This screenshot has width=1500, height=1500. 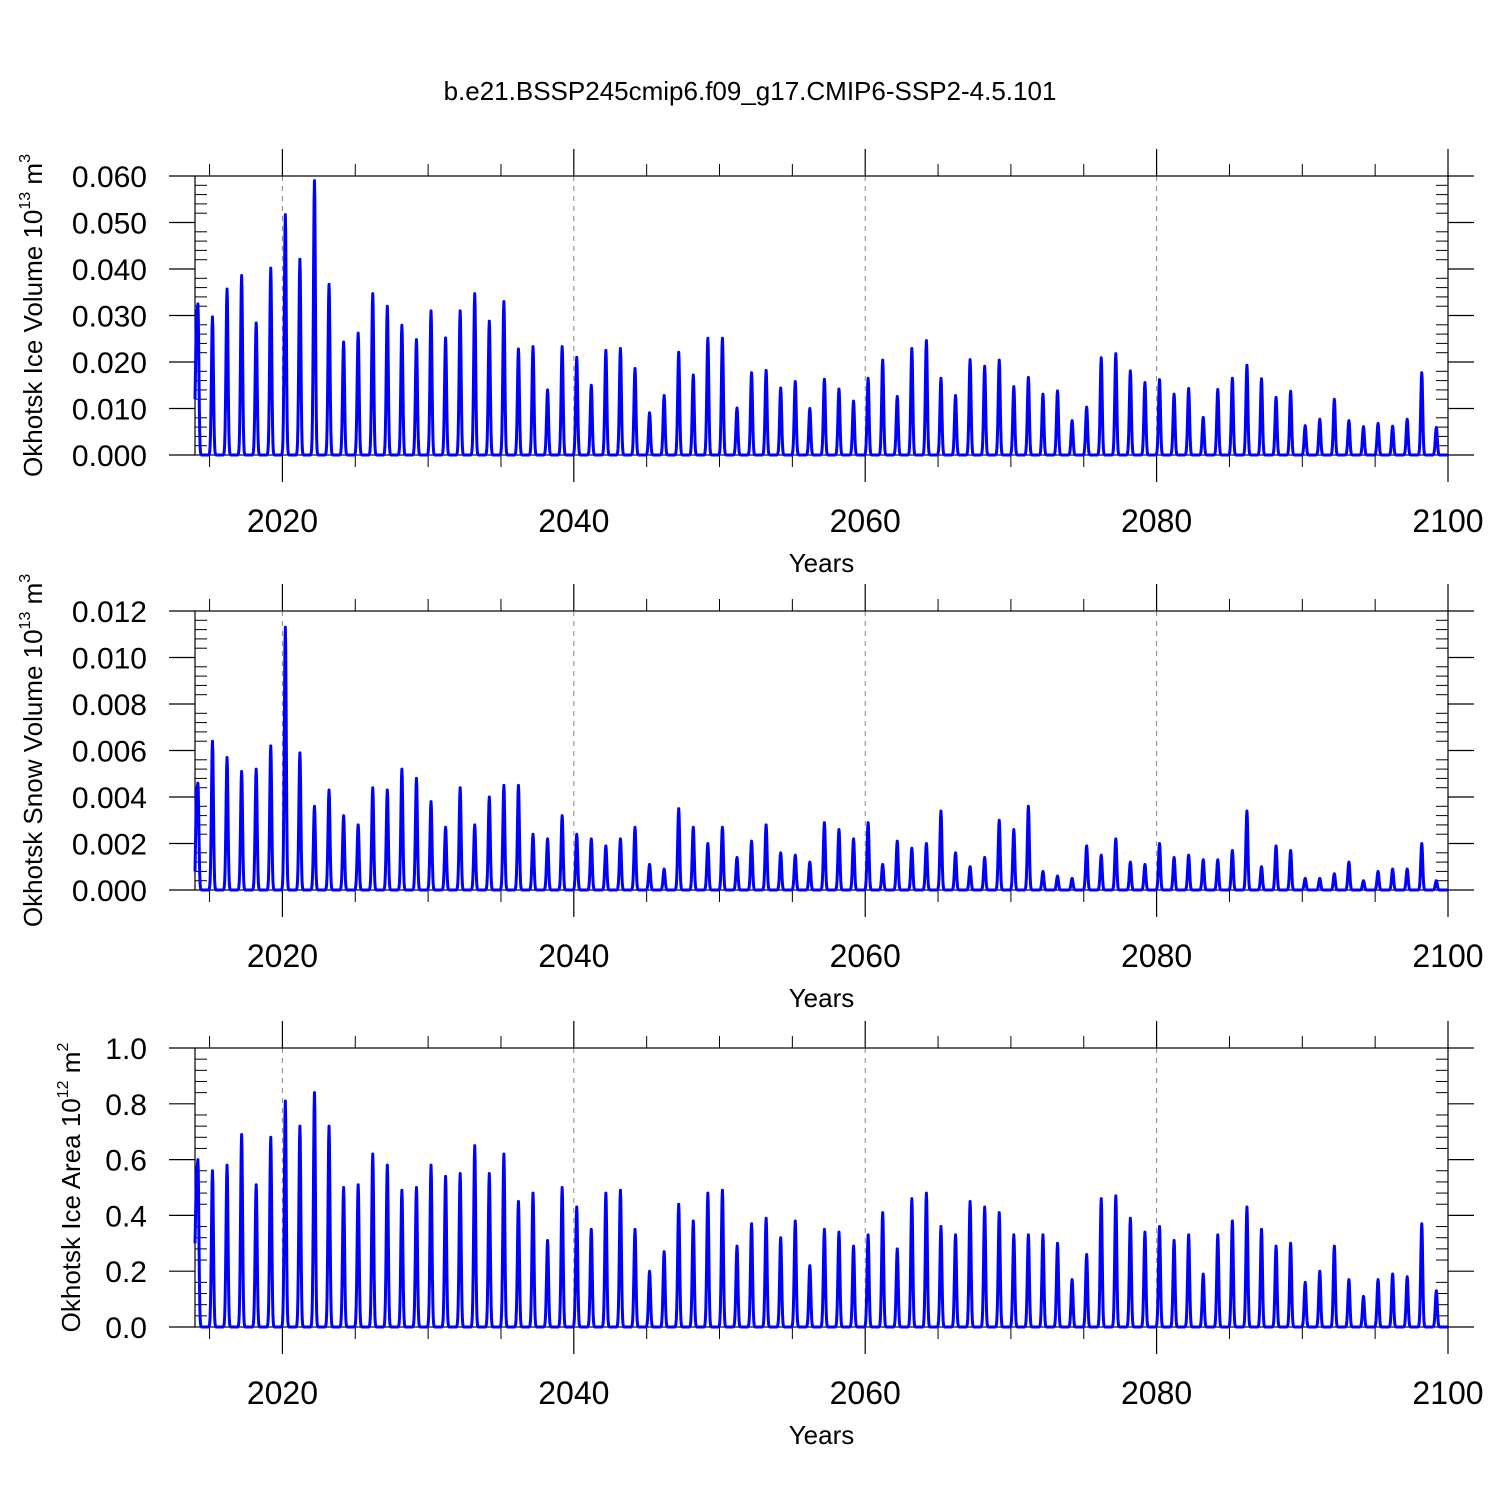 What do you see at coordinates (109, 845) in the screenshot?
I see `y-tick-label: 0.002` at bounding box center [109, 845].